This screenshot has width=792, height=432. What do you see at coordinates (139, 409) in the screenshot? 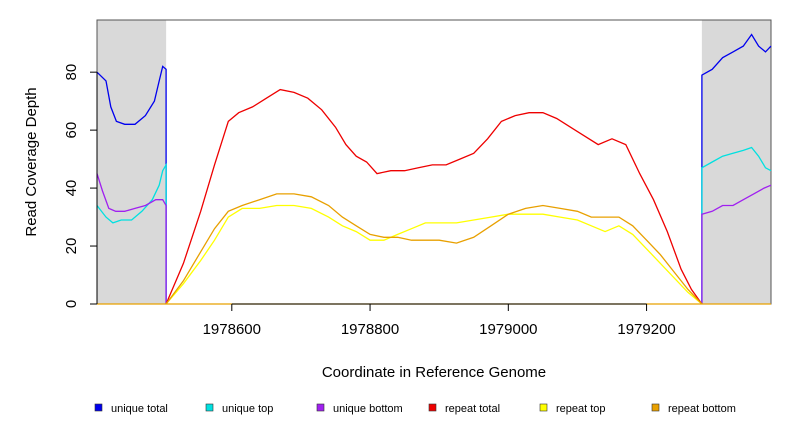
I see `legend-label-unique-total: unique total` at bounding box center [139, 409].